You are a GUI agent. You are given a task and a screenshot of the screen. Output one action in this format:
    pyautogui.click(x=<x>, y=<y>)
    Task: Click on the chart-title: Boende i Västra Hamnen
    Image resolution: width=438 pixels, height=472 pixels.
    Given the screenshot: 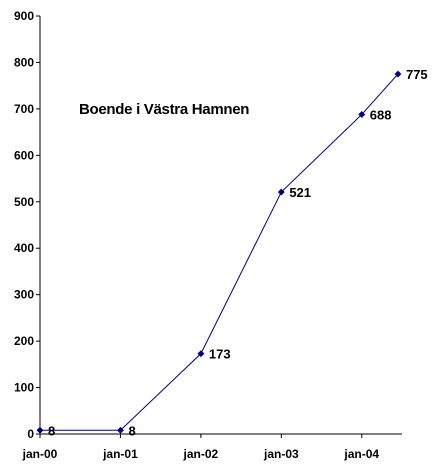 What is the action you would take?
    pyautogui.click(x=164, y=109)
    